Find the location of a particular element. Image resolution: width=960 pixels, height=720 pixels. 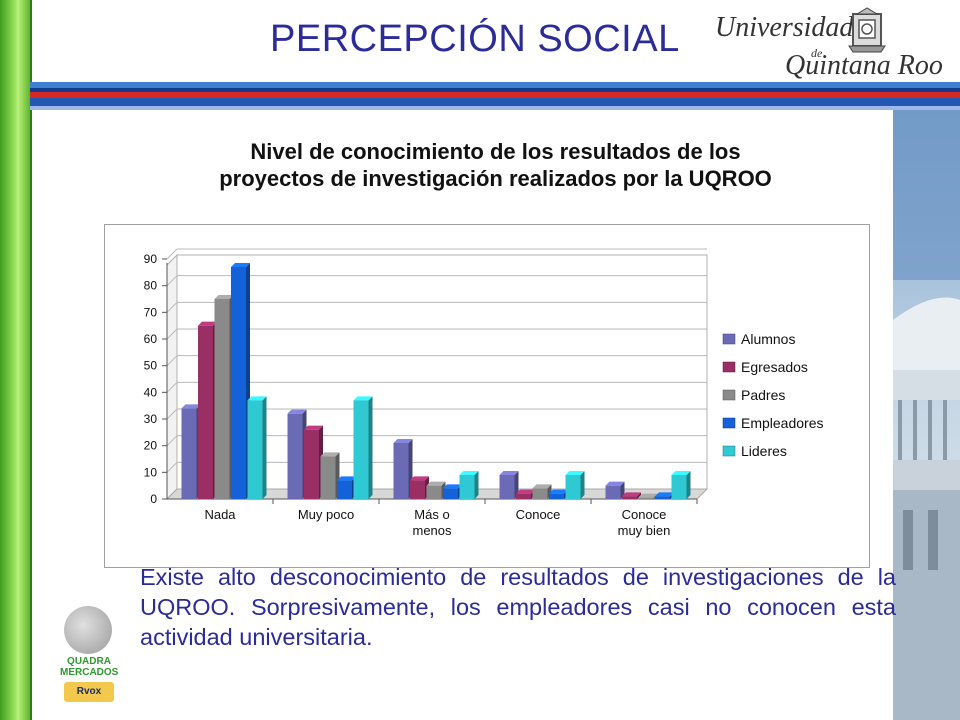

header-stripe-blue is located at coordinates (495, 102).